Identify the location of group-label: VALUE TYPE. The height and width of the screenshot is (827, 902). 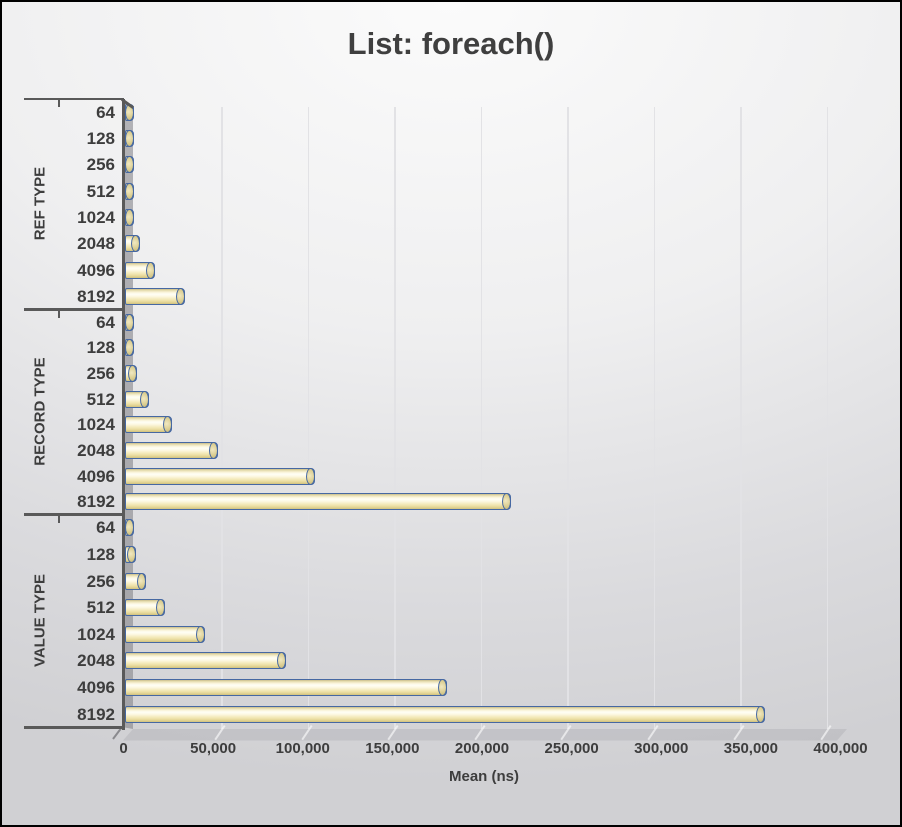
(40, 620).